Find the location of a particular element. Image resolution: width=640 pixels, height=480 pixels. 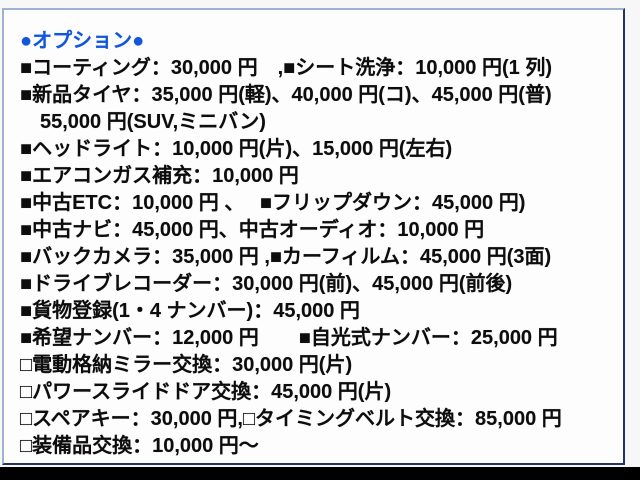

option-line: □スペアキー：30,000 円,□タイミングベルト交換：85,000 円 is located at coordinates (291, 419).